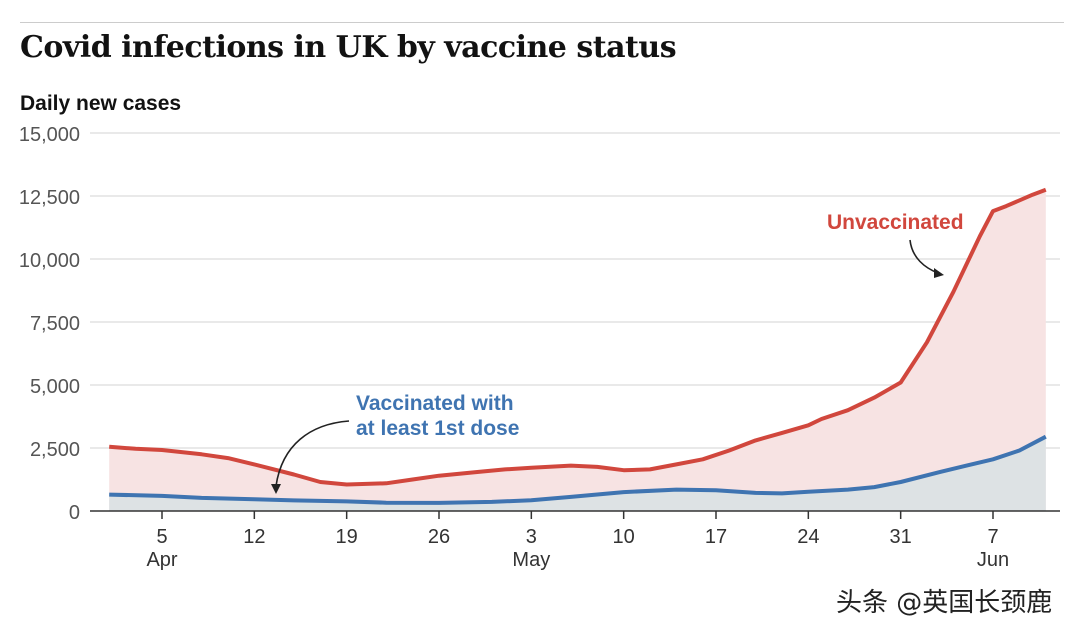  What do you see at coordinates (74, 513) in the screenshot?
I see `y-tick-label: 0` at bounding box center [74, 513].